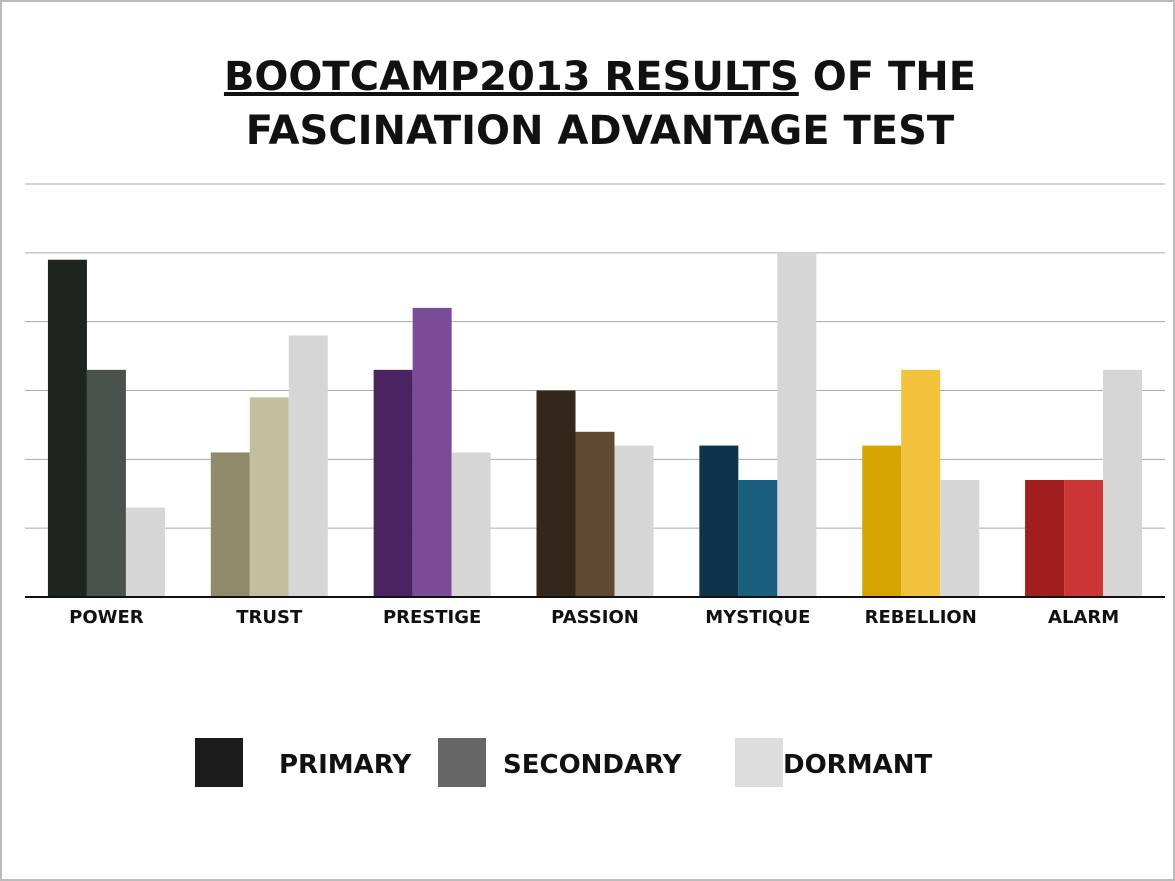 This screenshot has width=1175, height=881. I want to click on chart-title: BOOTCAMP2013 RESULTS OF THE, so click(600, 77).